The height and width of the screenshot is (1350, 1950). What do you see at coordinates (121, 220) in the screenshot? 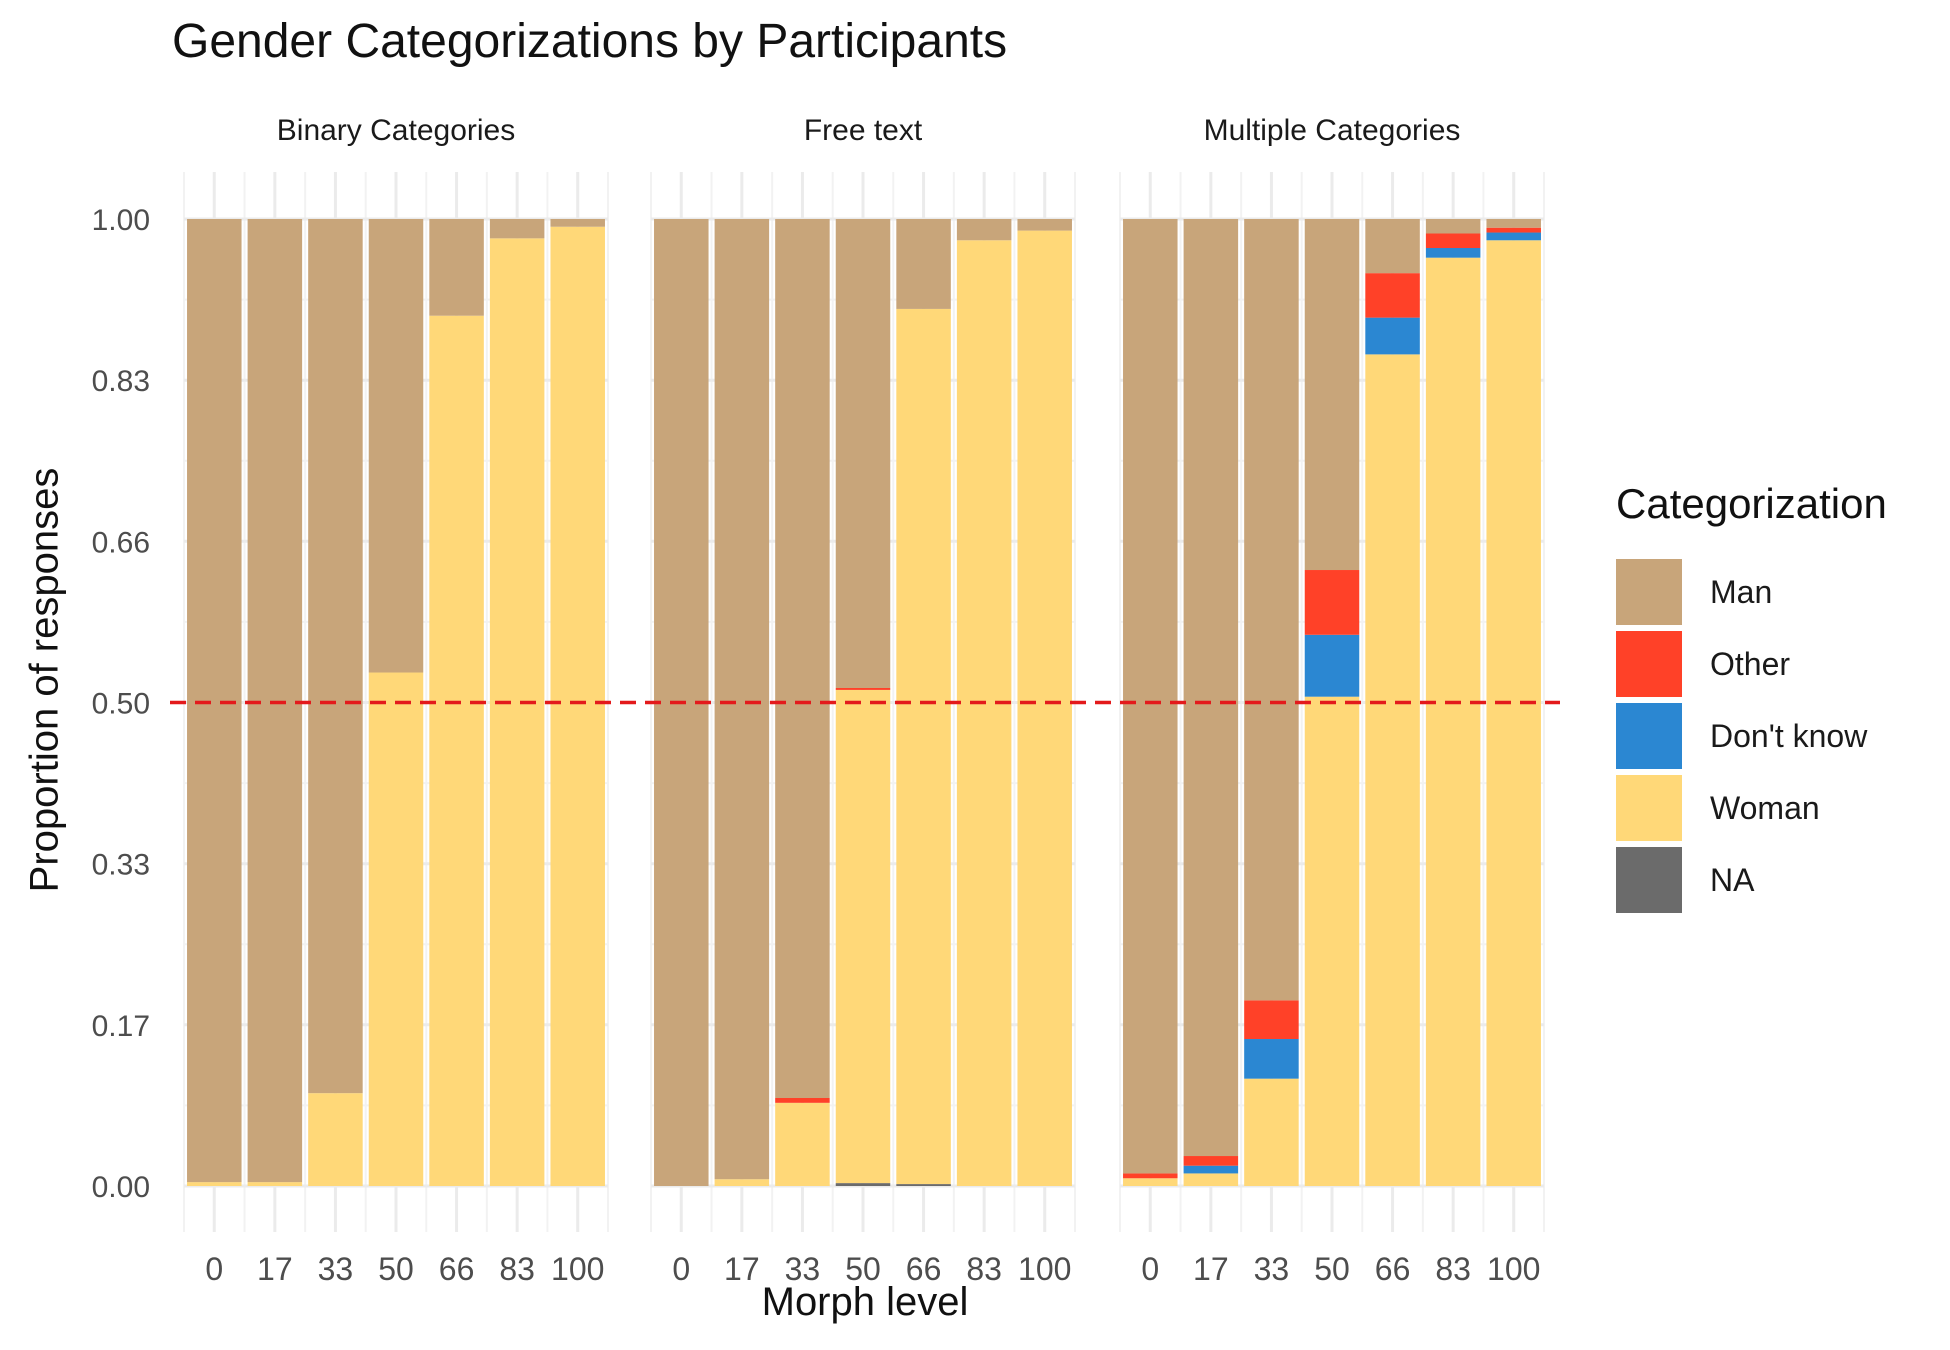
I see `y-tick-label: 1.00` at bounding box center [121, 220].